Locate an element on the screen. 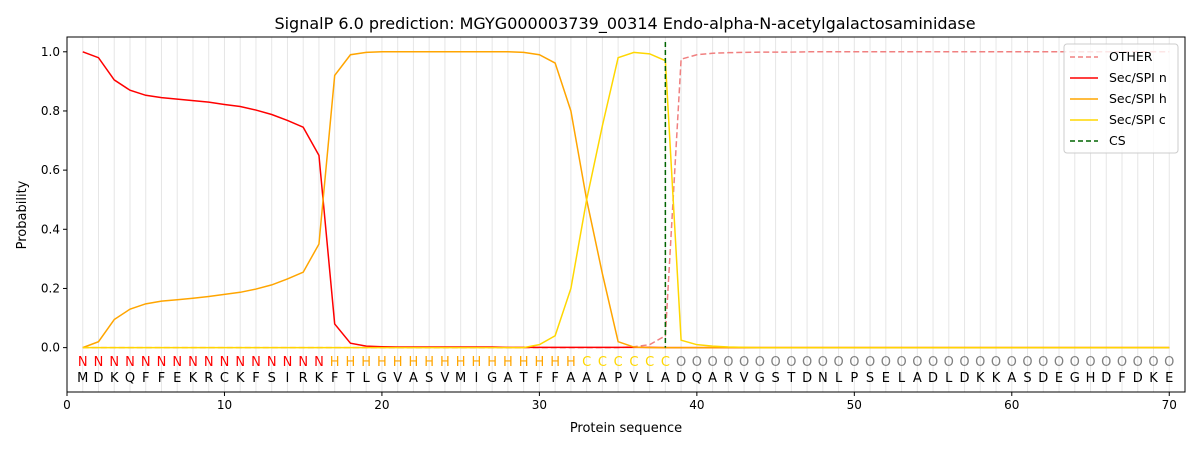 Image resolution: width=1200 pixels, height=450 pixels. y-tick-label: 0.4 is located at coordinates (50, 229).